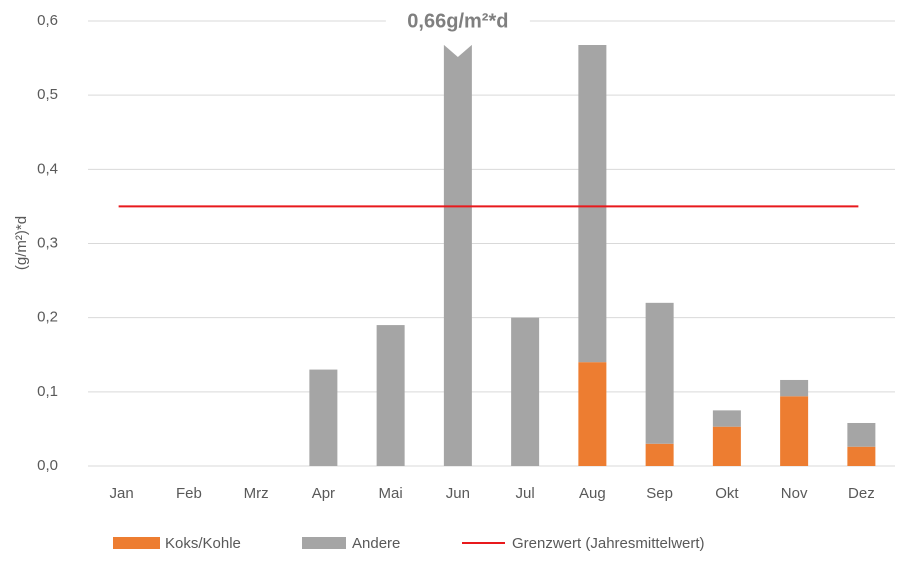  I want to click on x-tick-label: Aug, so click(592, 493).